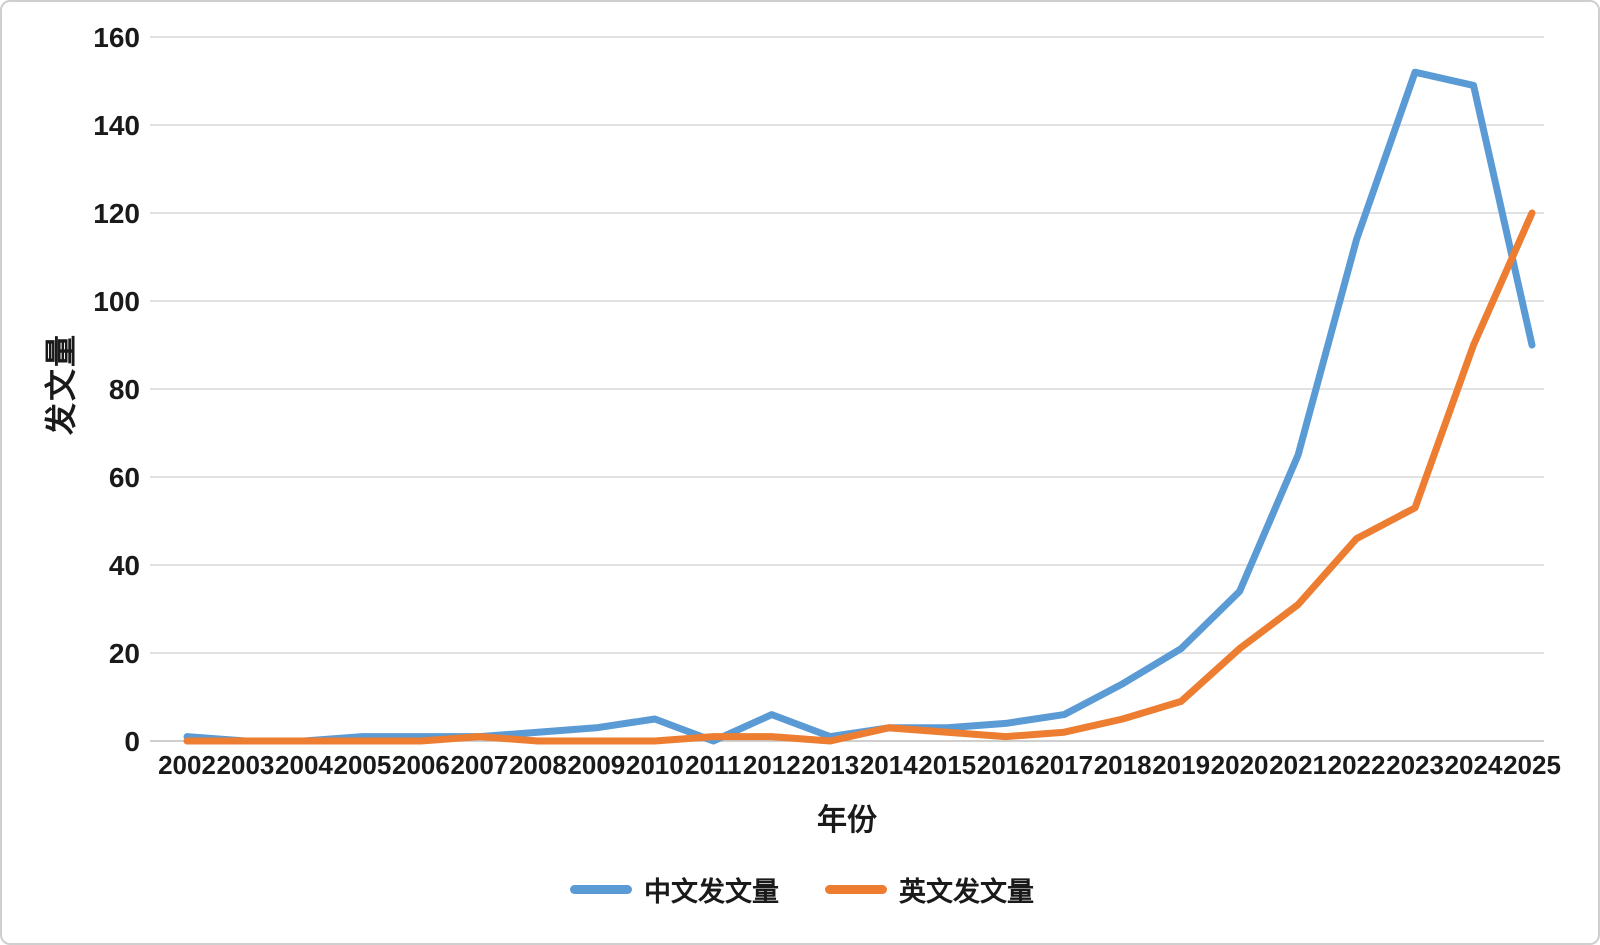 The width and height of the screenshot is (1600, 945). I want to click on legend-item: 中文发文量, so click(674, 889).